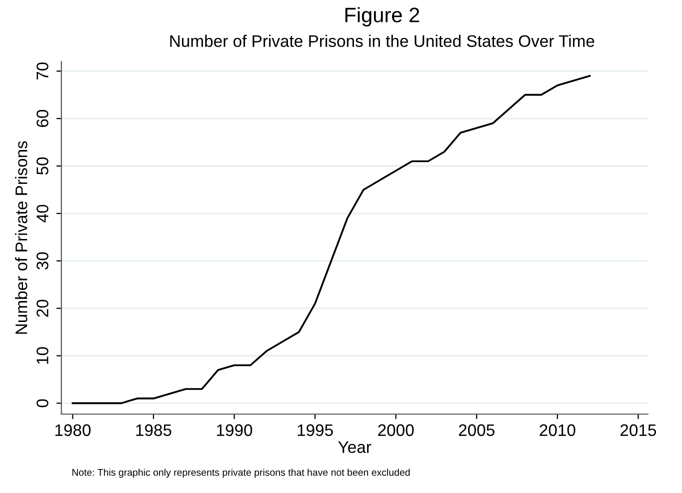 This screenshot has width=682, height=493. I want to click on x-tick-label: 2015, so click(638, 430).